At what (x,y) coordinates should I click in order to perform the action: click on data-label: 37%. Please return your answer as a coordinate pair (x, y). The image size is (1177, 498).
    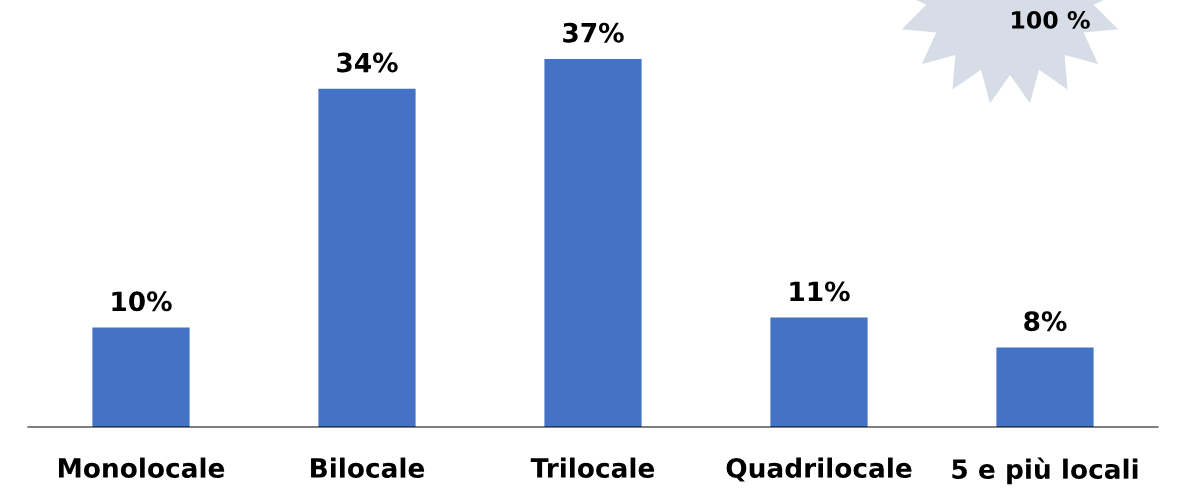
    Looking at the image, I should click on (593, 32).